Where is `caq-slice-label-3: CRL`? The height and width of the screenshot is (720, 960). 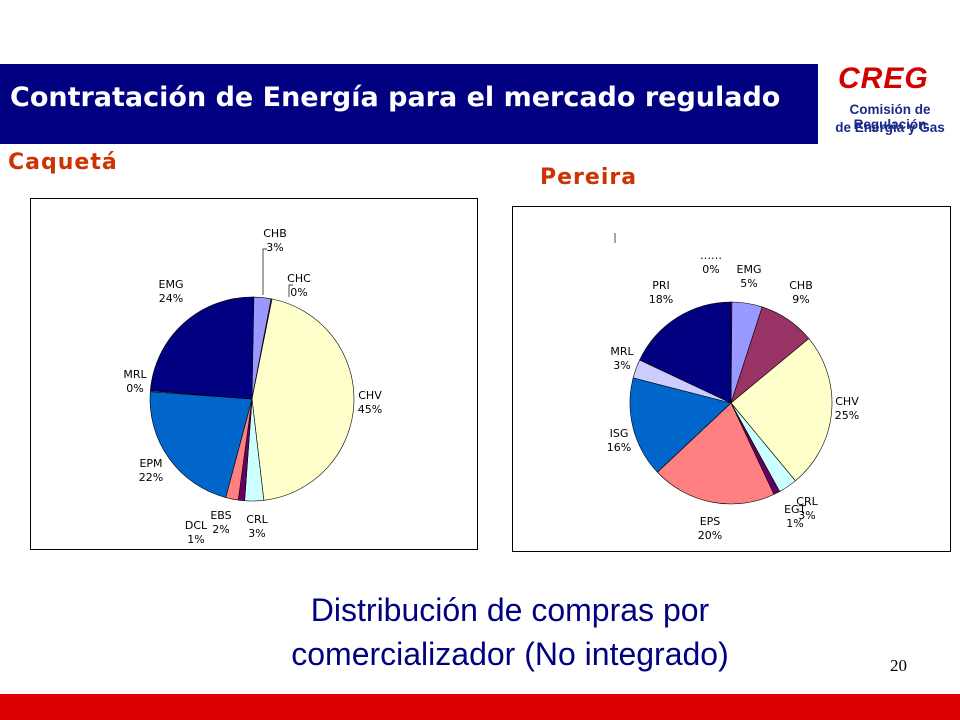 caq-slice-label-3: CRL is located at coordinates (257, 519).